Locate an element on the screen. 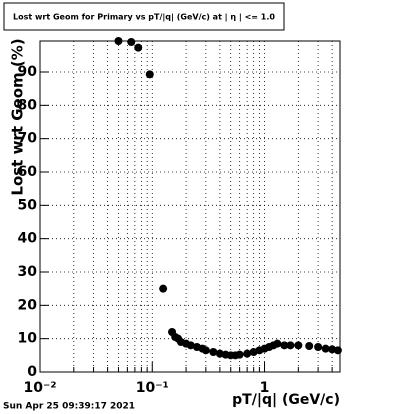 Image resolution: width=400 pixels, height=414 pixels. title-box is located at coordinates (144, 16).